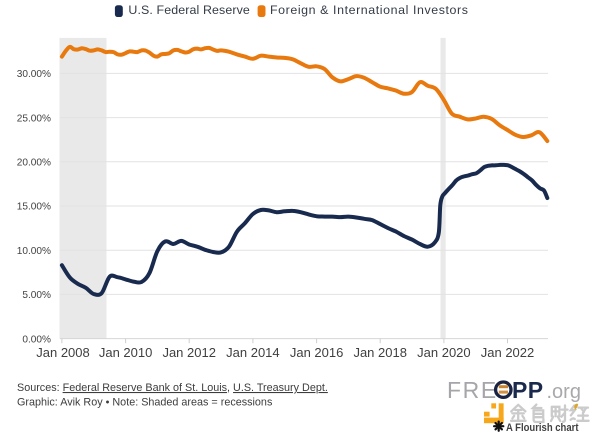 Image resolution: width=600 pixels, height=435 pixels. Describe the element at coordinates (189, 10) in the screenshot. I see `svg-text: U.S. Federal Reserve` at that location.